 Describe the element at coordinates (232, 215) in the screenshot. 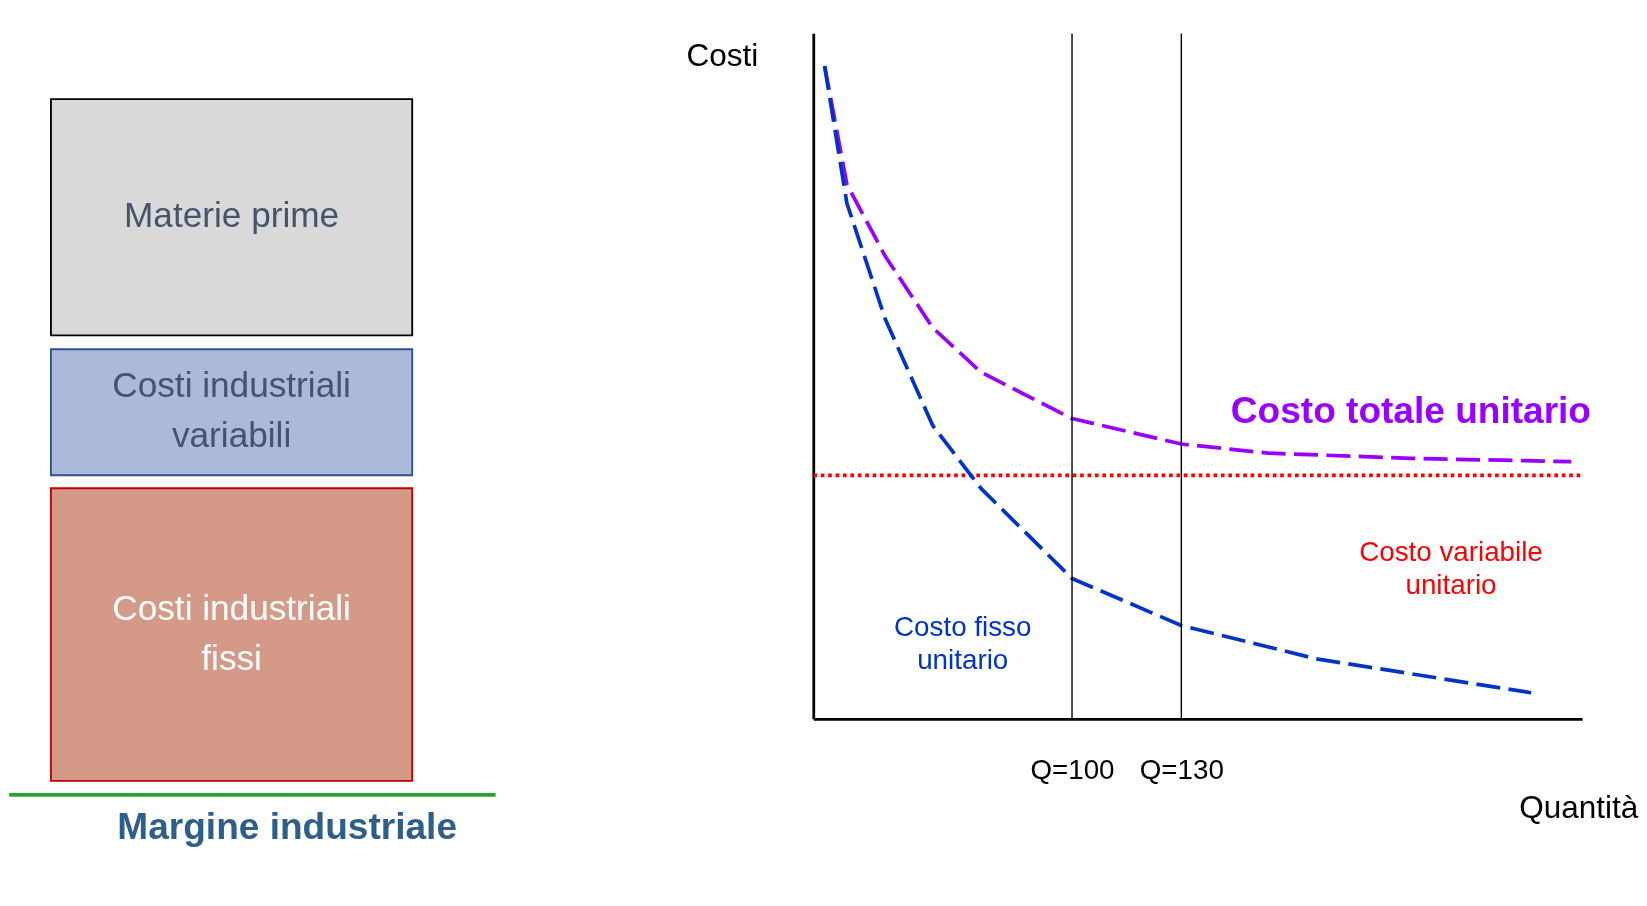

I see `text: Materie prime` at that location.